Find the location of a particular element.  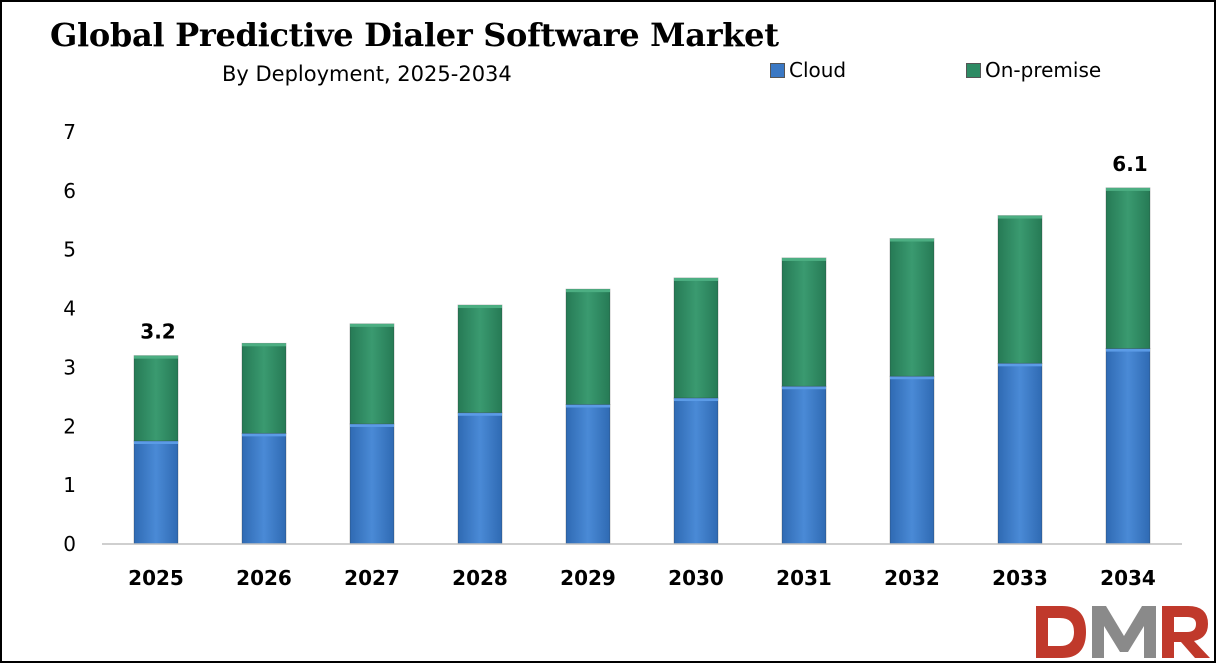

bar-cloud-2027 is located at coordinates (372, 484).